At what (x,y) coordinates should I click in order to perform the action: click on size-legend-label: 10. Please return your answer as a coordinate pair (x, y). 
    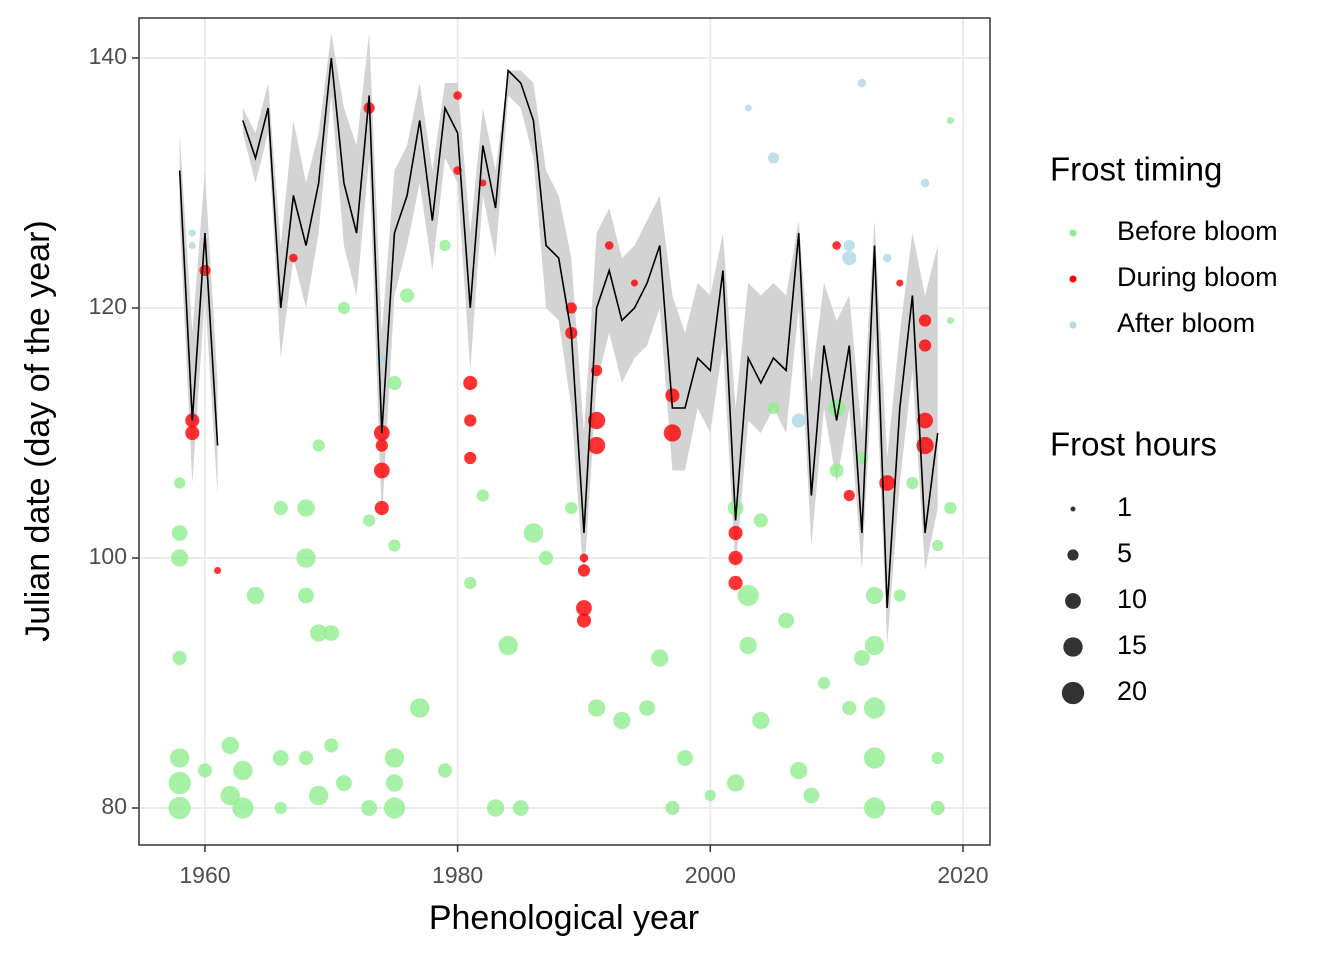
    Looking at the image, I should click on (1132, 599).